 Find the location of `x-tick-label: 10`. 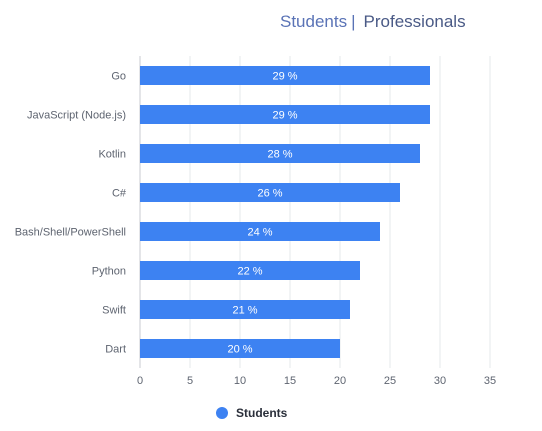

x-tick-label: 10 is located at coordinates (240, 381).